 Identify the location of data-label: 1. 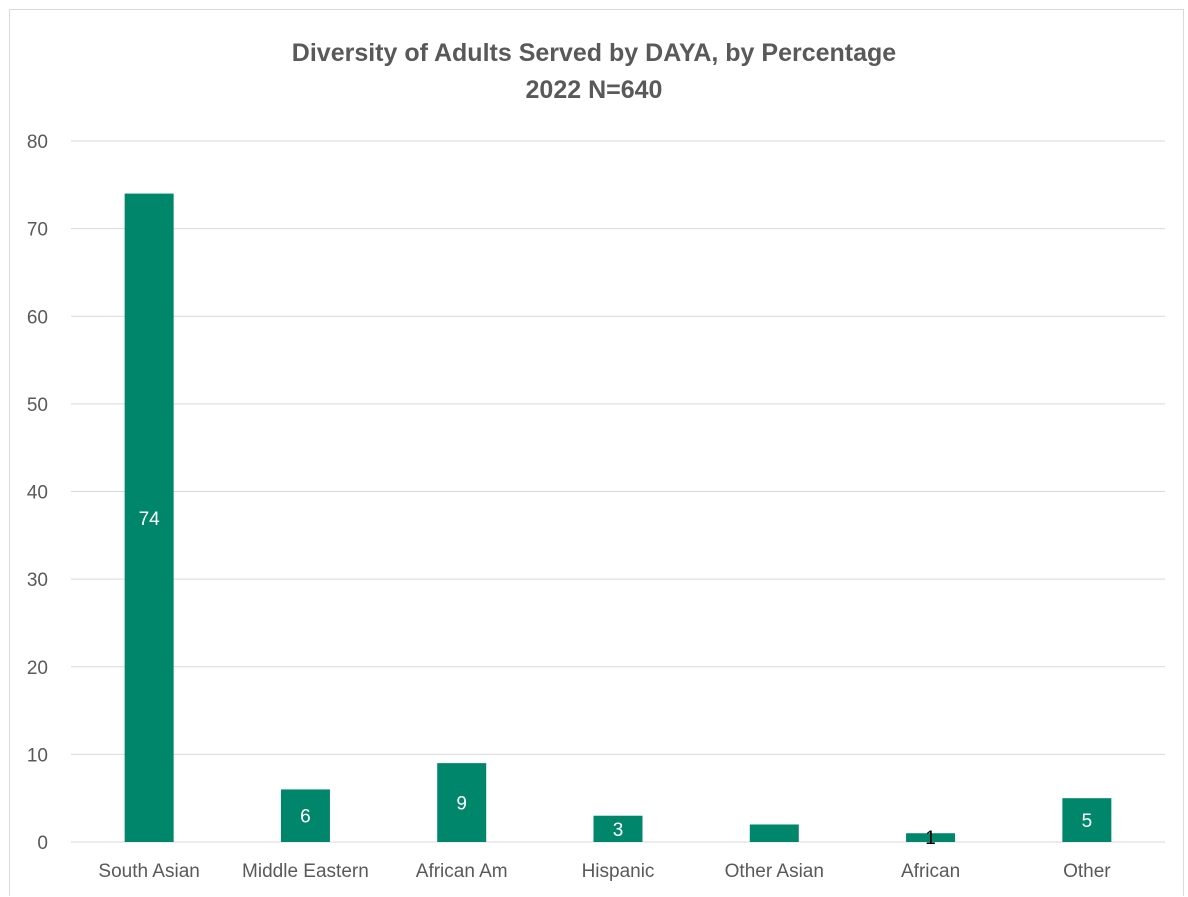
(930, 838).